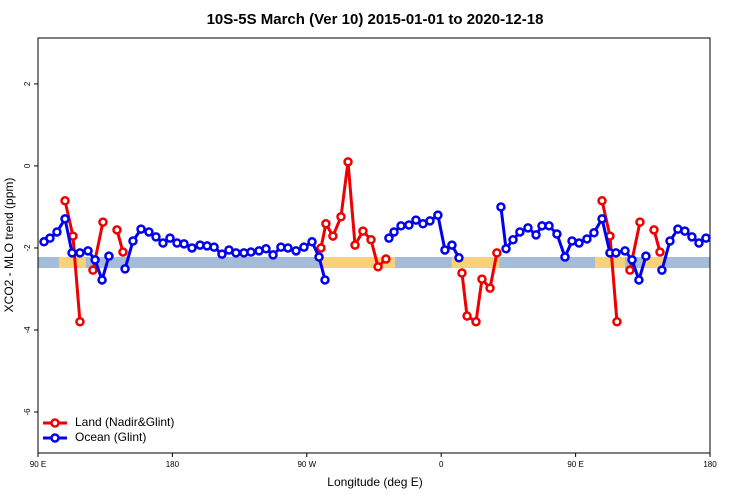  Describe the element at coordinates (441, 464) in the screenshot. I see `x-tick-label: 0` at that location.